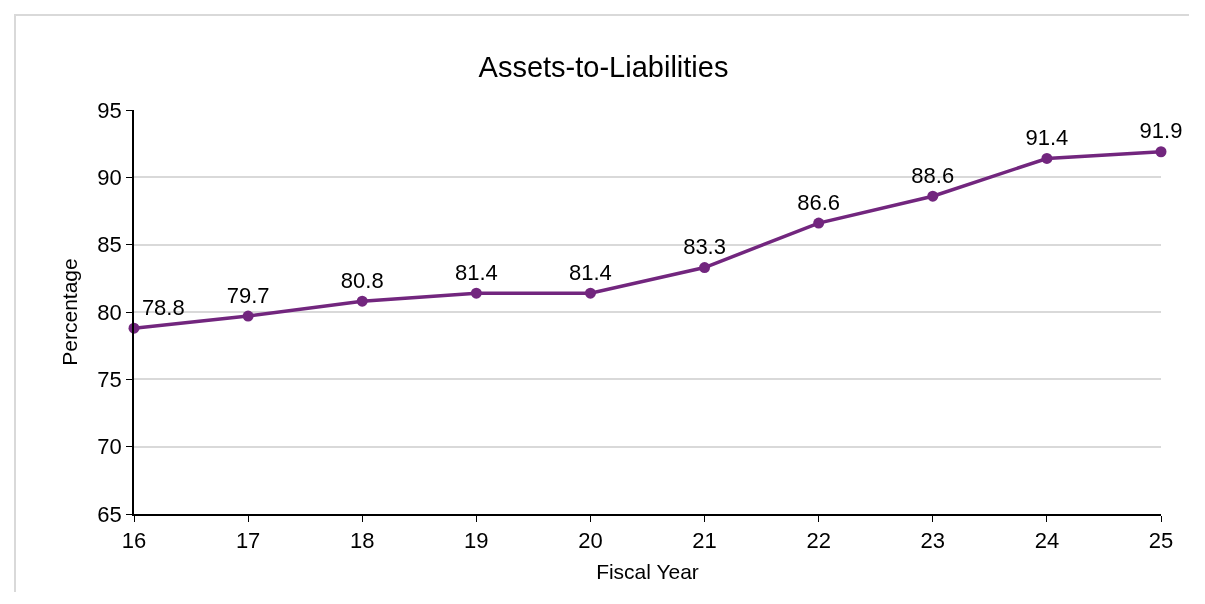 The height and width of the screenshot is (604, 1205). What do you see at coordinates (933, 541) in the screenshot?
I see `x-tick-label: 23` at bounding box center [933, 541].